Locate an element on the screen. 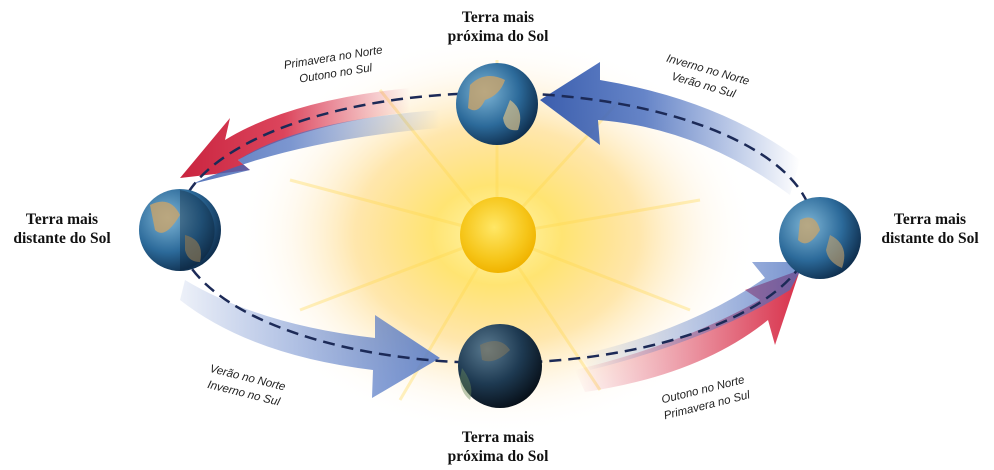  label-top-nearest: Terra mais próxima do Sol is located at coordinates (498, 27).